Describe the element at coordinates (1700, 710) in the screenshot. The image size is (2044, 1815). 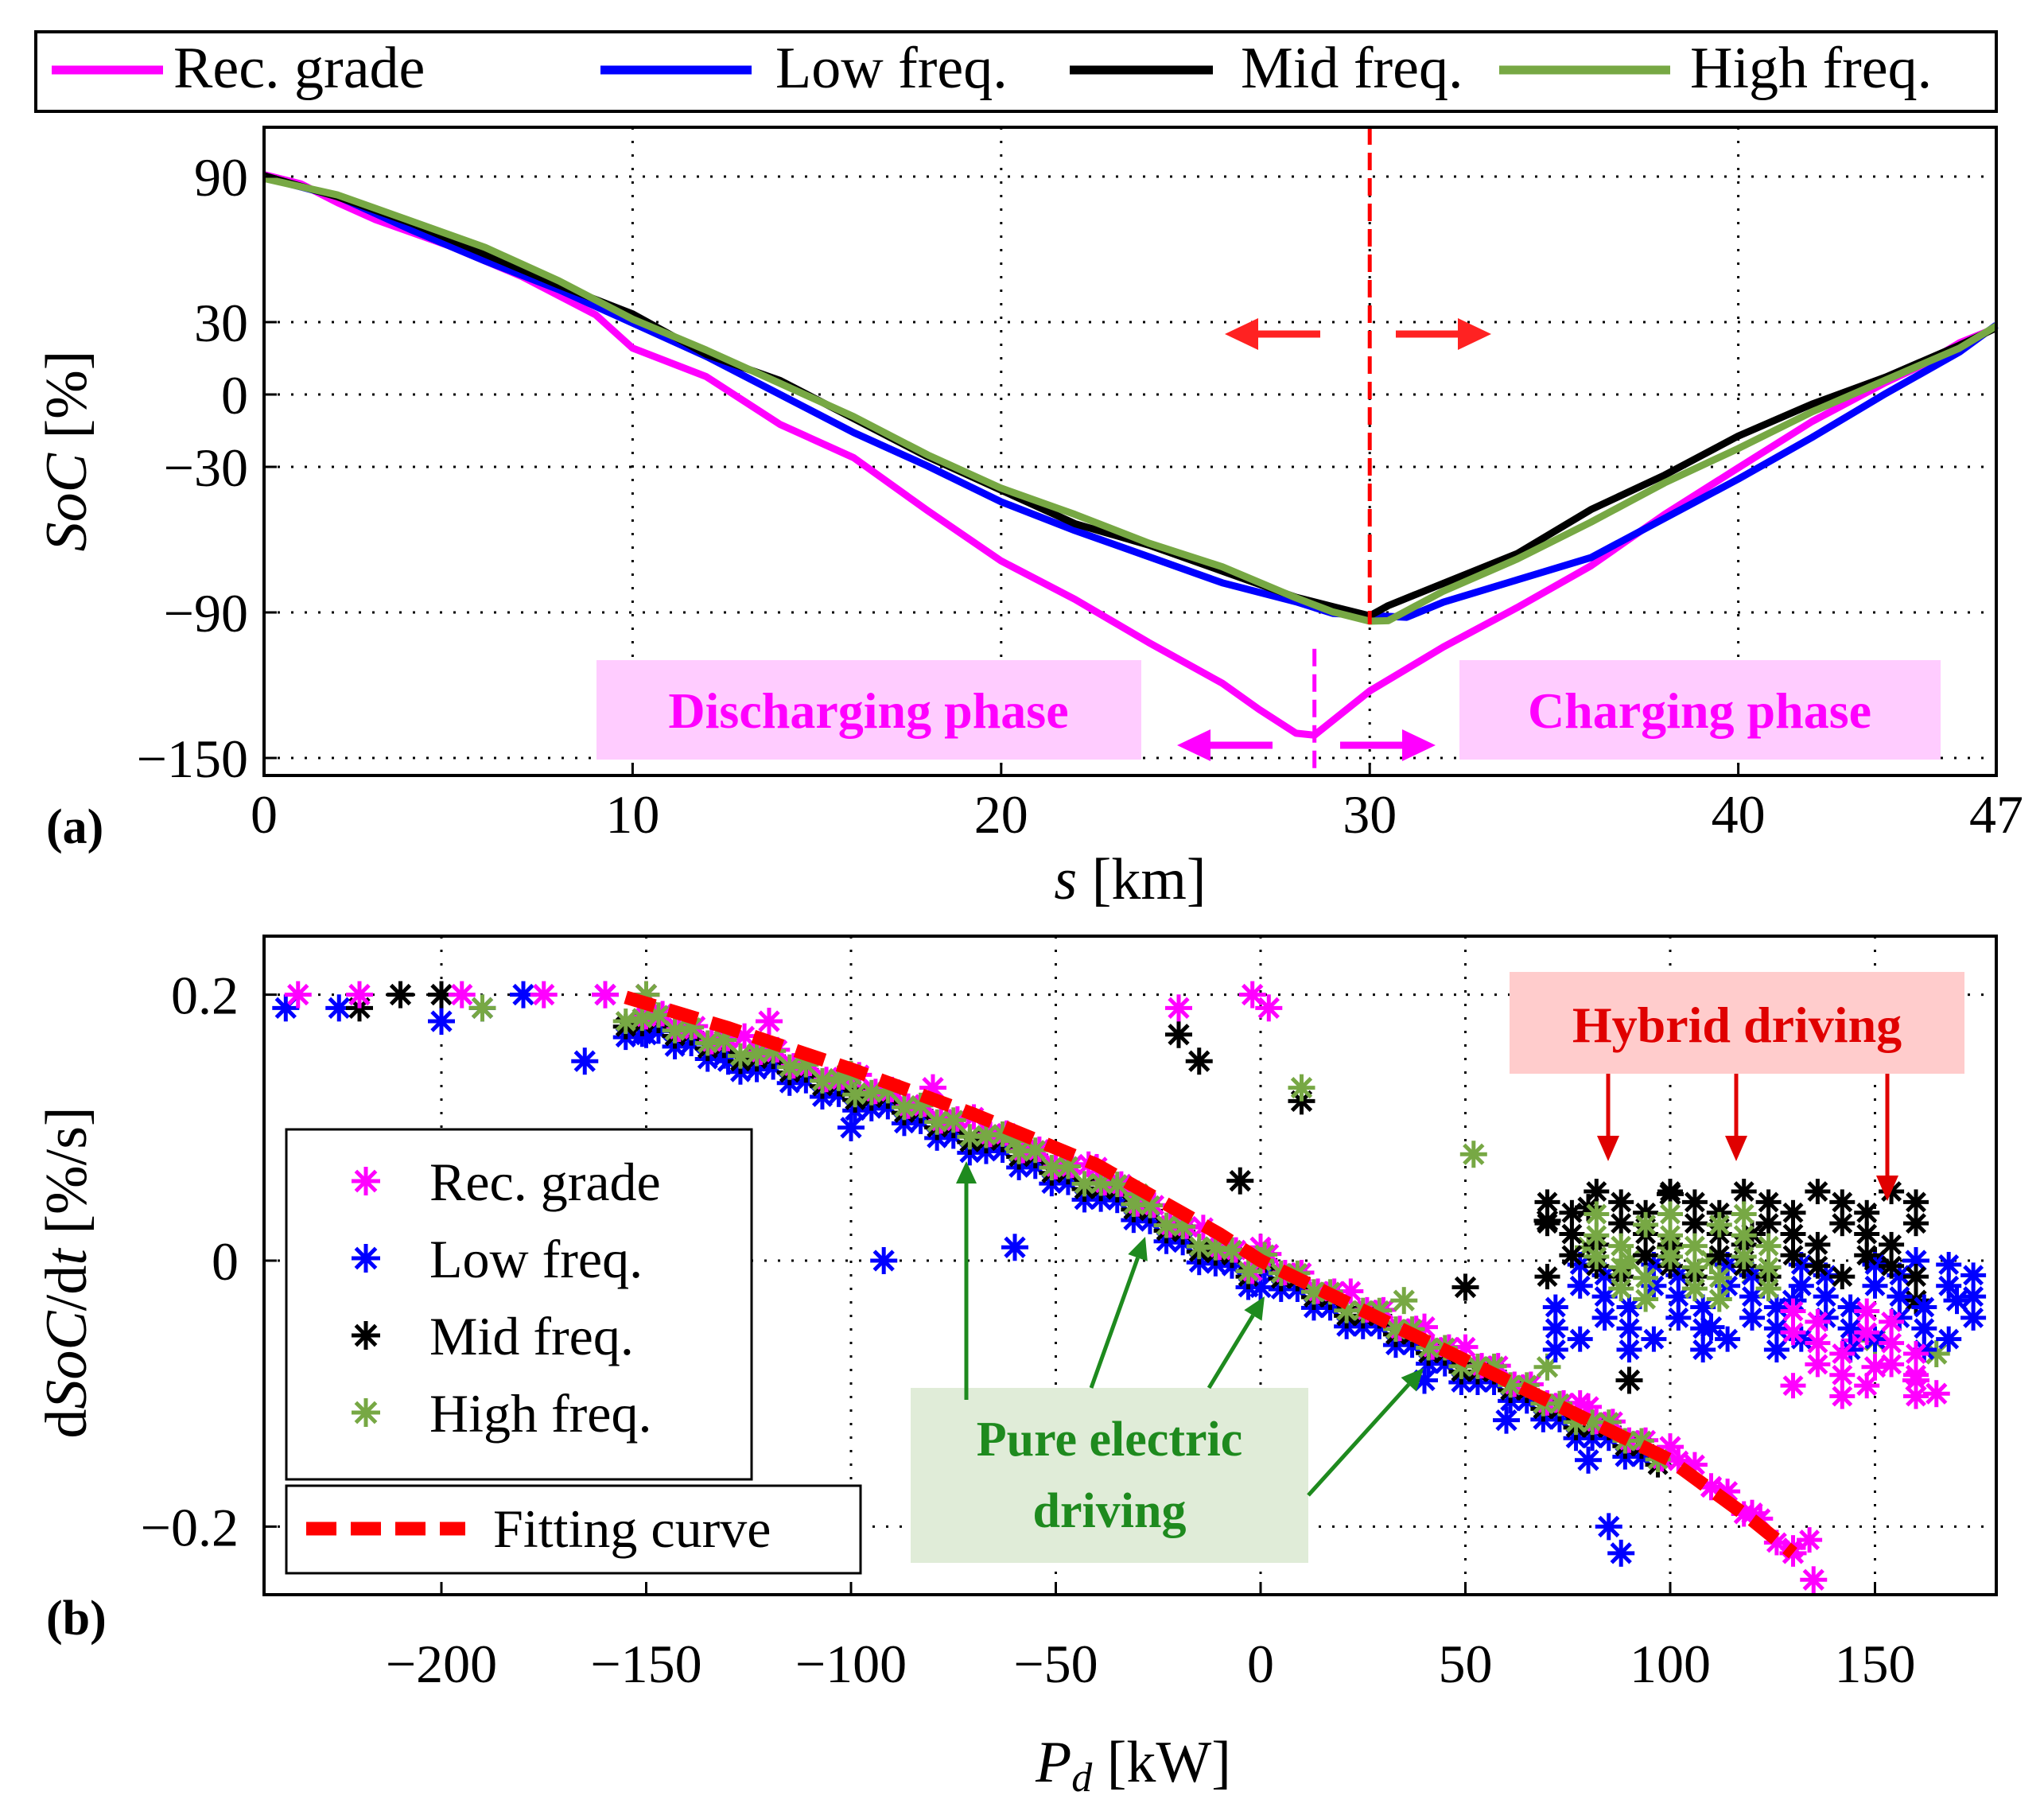
I see `charging-label-bg` at that location.